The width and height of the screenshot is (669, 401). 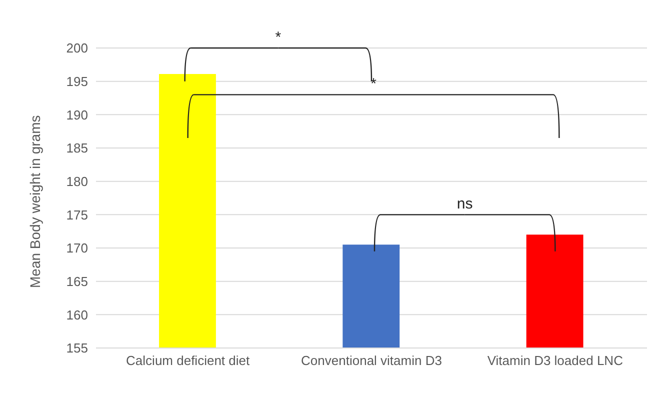 What do you see at coordinates (77, 81) in the screenshot?
I see `y-tick-label: 195` at bounding box center [77, 81].